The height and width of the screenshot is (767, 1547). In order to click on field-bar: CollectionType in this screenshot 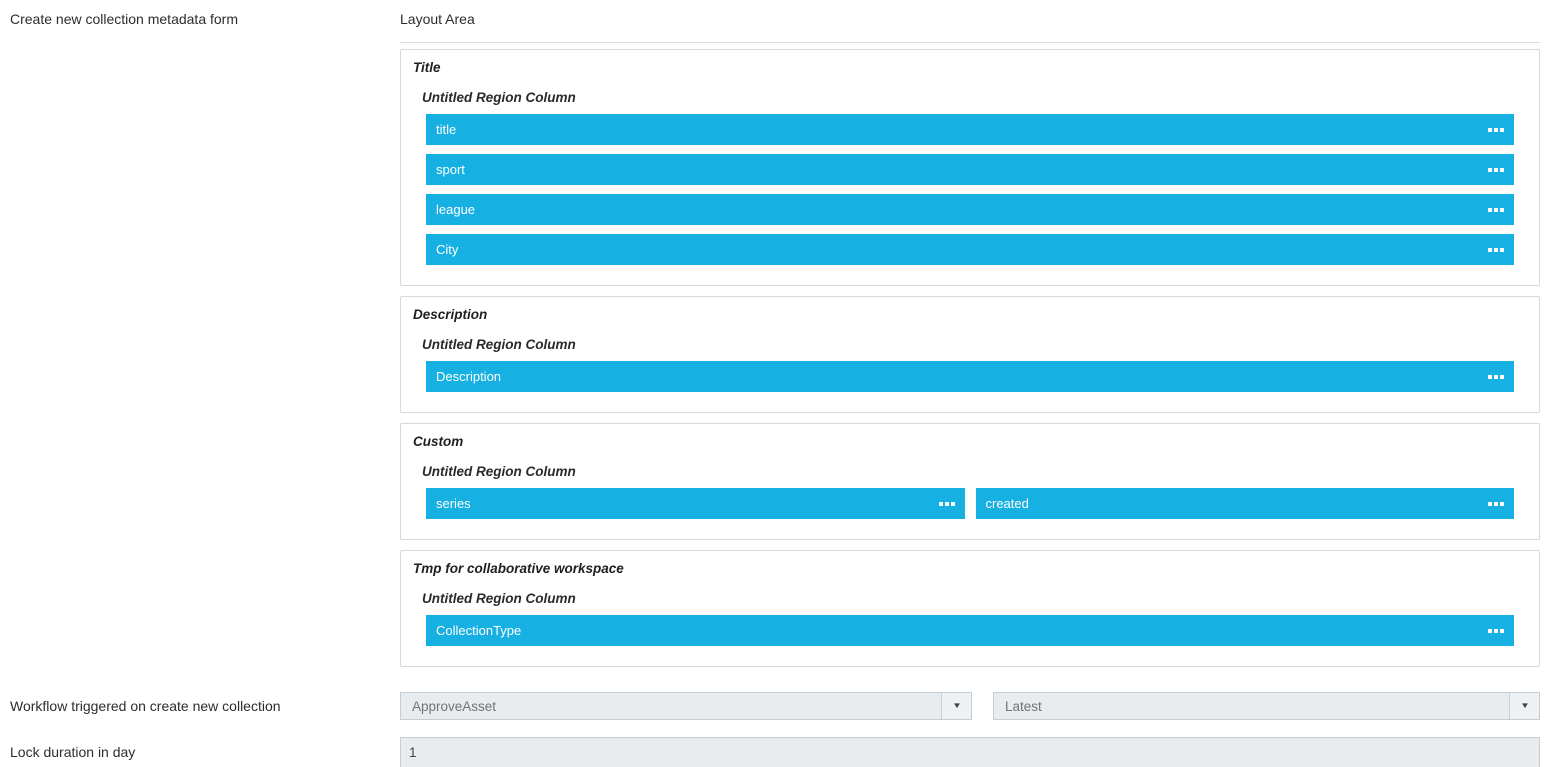, I will do `click(970, 630)`.